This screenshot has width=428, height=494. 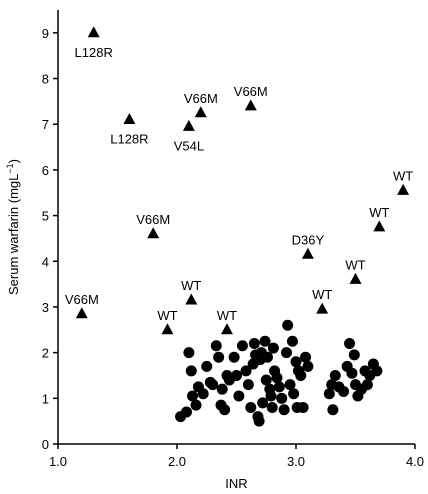 I want to click on x-axis-title: INR, so click(x=236, y=483).